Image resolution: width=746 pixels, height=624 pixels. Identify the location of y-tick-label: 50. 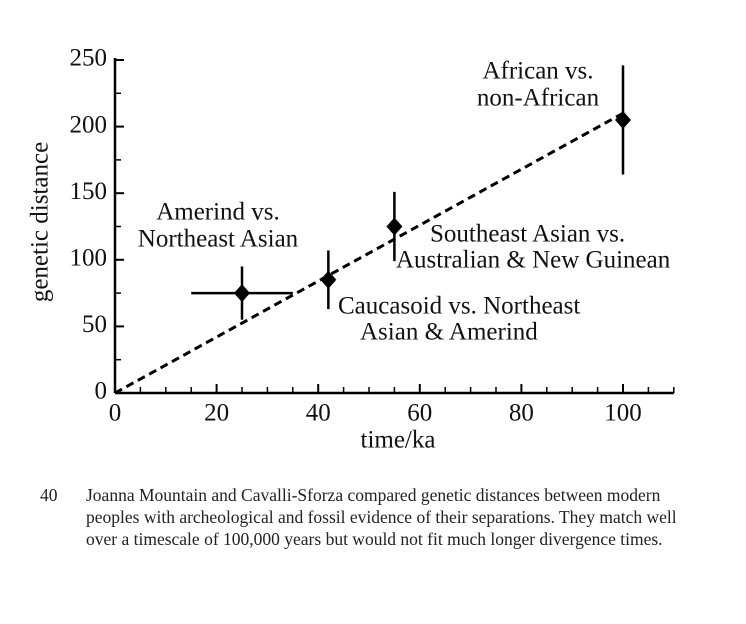
(94, 324).